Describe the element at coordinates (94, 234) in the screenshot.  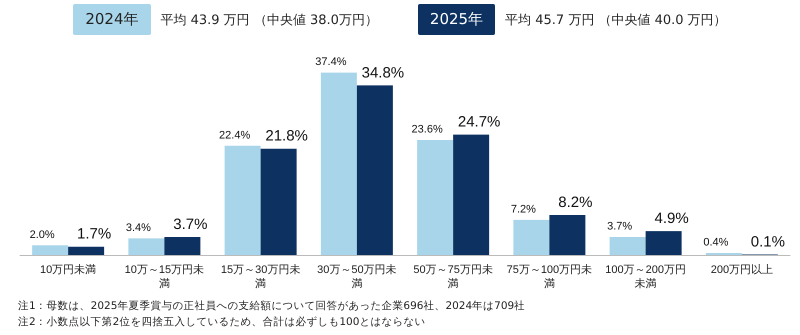
I see `data-label: 1.7%` at that location.